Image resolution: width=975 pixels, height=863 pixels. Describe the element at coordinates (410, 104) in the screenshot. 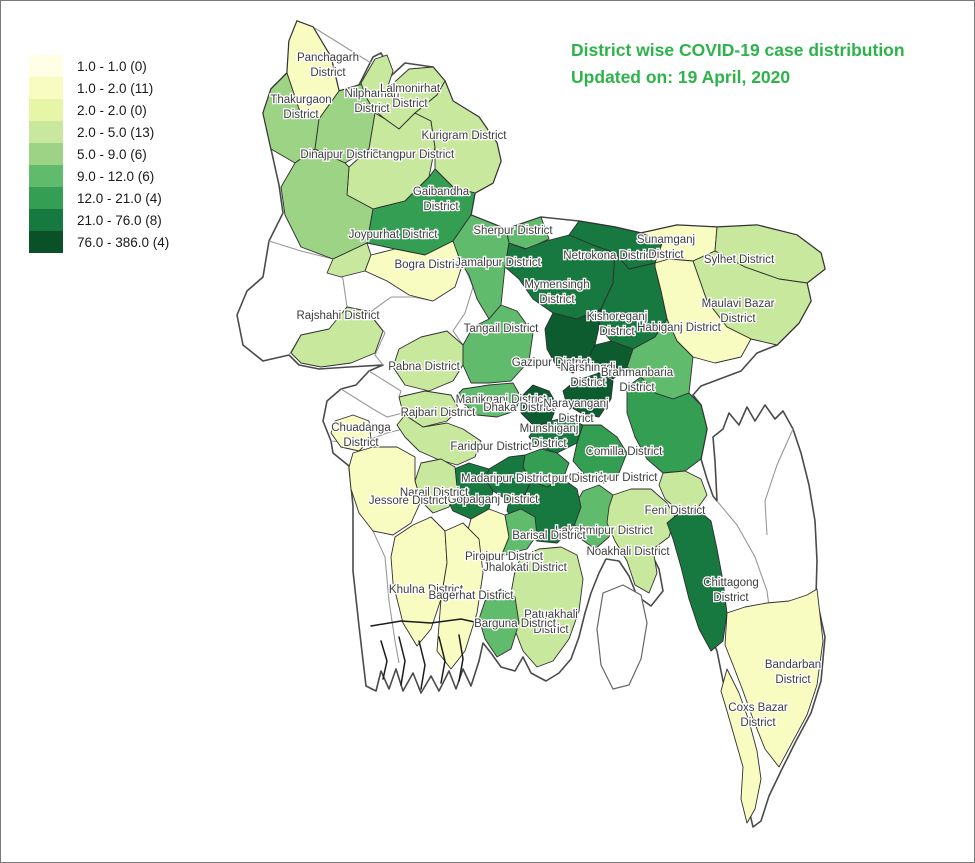

I see `district-label-lalmonirhat: District` at that location.